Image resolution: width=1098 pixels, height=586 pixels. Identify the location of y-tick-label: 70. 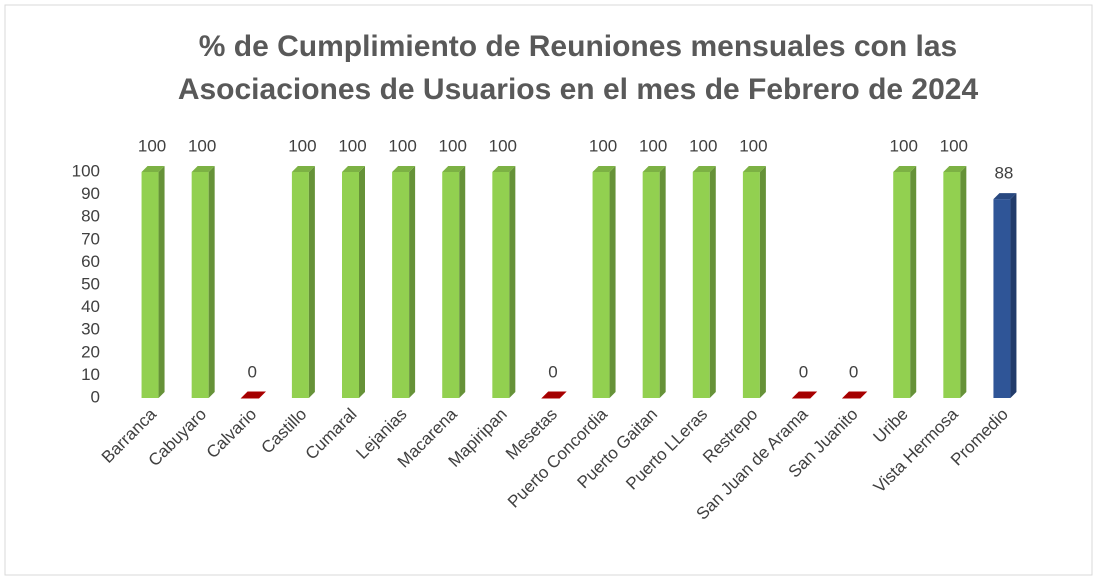
(90, 238).